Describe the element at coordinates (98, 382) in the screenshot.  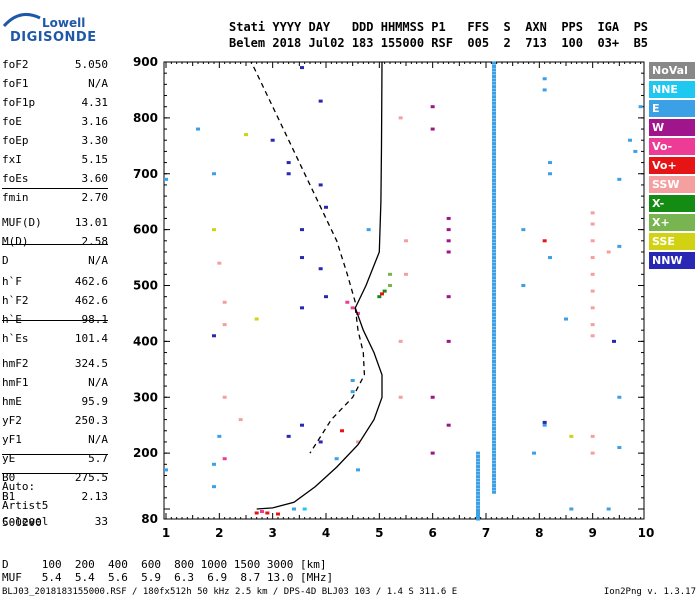
I see `parameter-value: N/A` at that location.